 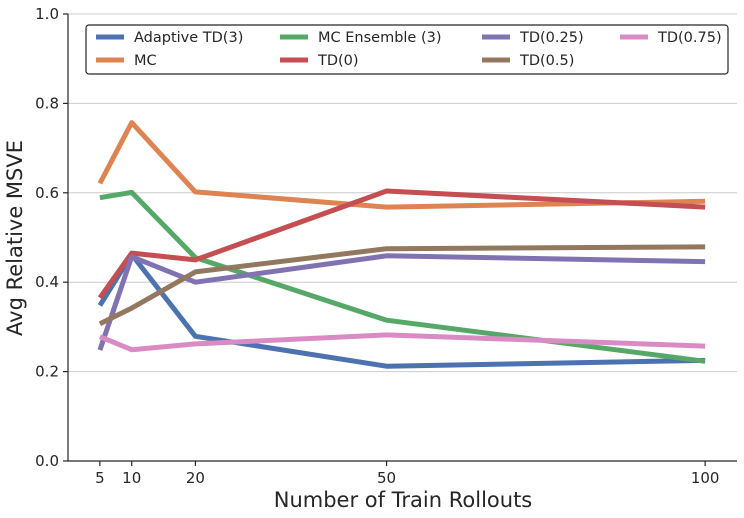 I want to click on y-tick-label: 1.0, so click(x=47, y=14).